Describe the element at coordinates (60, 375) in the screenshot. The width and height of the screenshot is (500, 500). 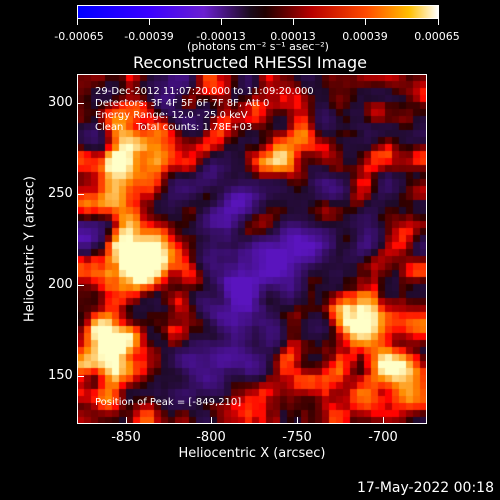
I see `y-tick-label: 150` at that location.